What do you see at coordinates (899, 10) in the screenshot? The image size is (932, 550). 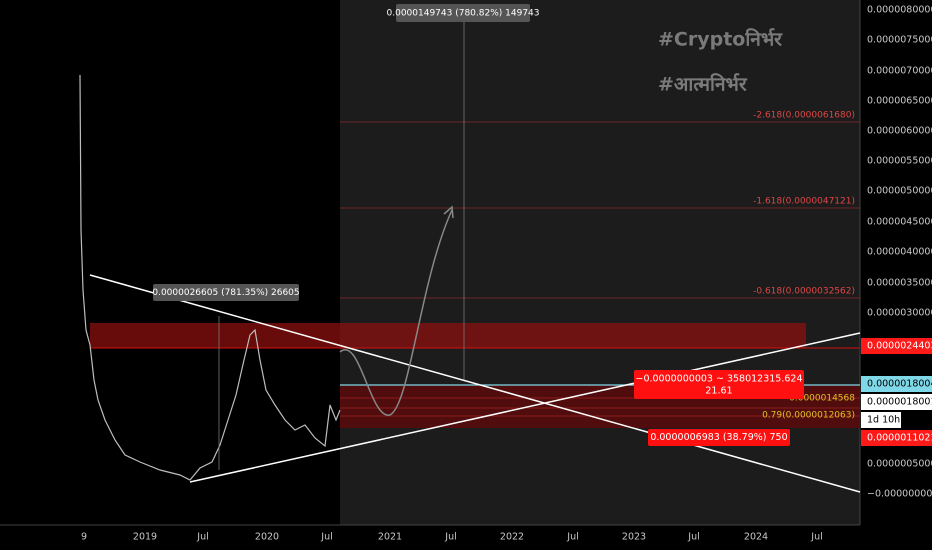 I see `price-label: 0.0000080000` at bounding box center [899, 10].